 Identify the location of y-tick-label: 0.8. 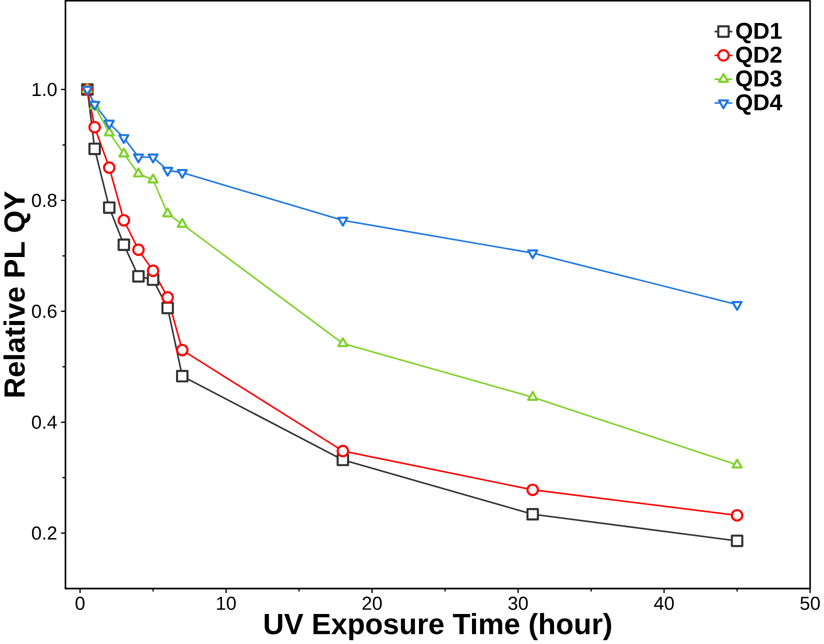
(44, 201).